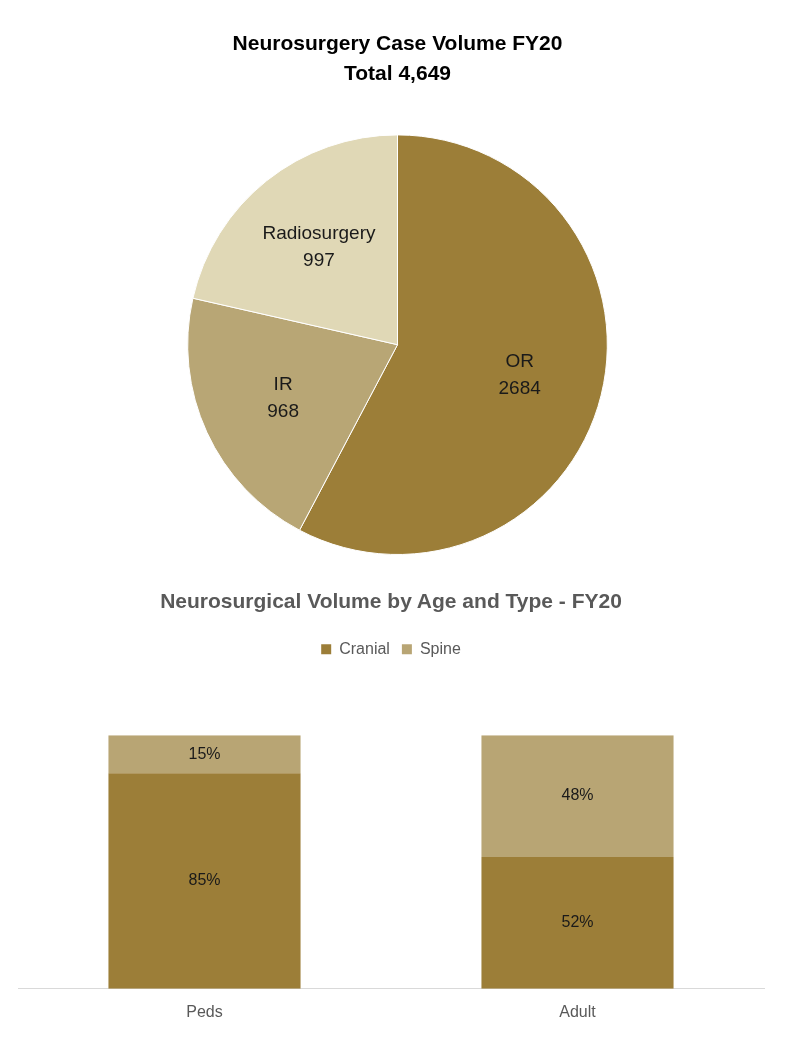 Image resolution: width=795 pixels, height=1052 pixels. I want to click on legend-label: Cranial, so click(364, 648).